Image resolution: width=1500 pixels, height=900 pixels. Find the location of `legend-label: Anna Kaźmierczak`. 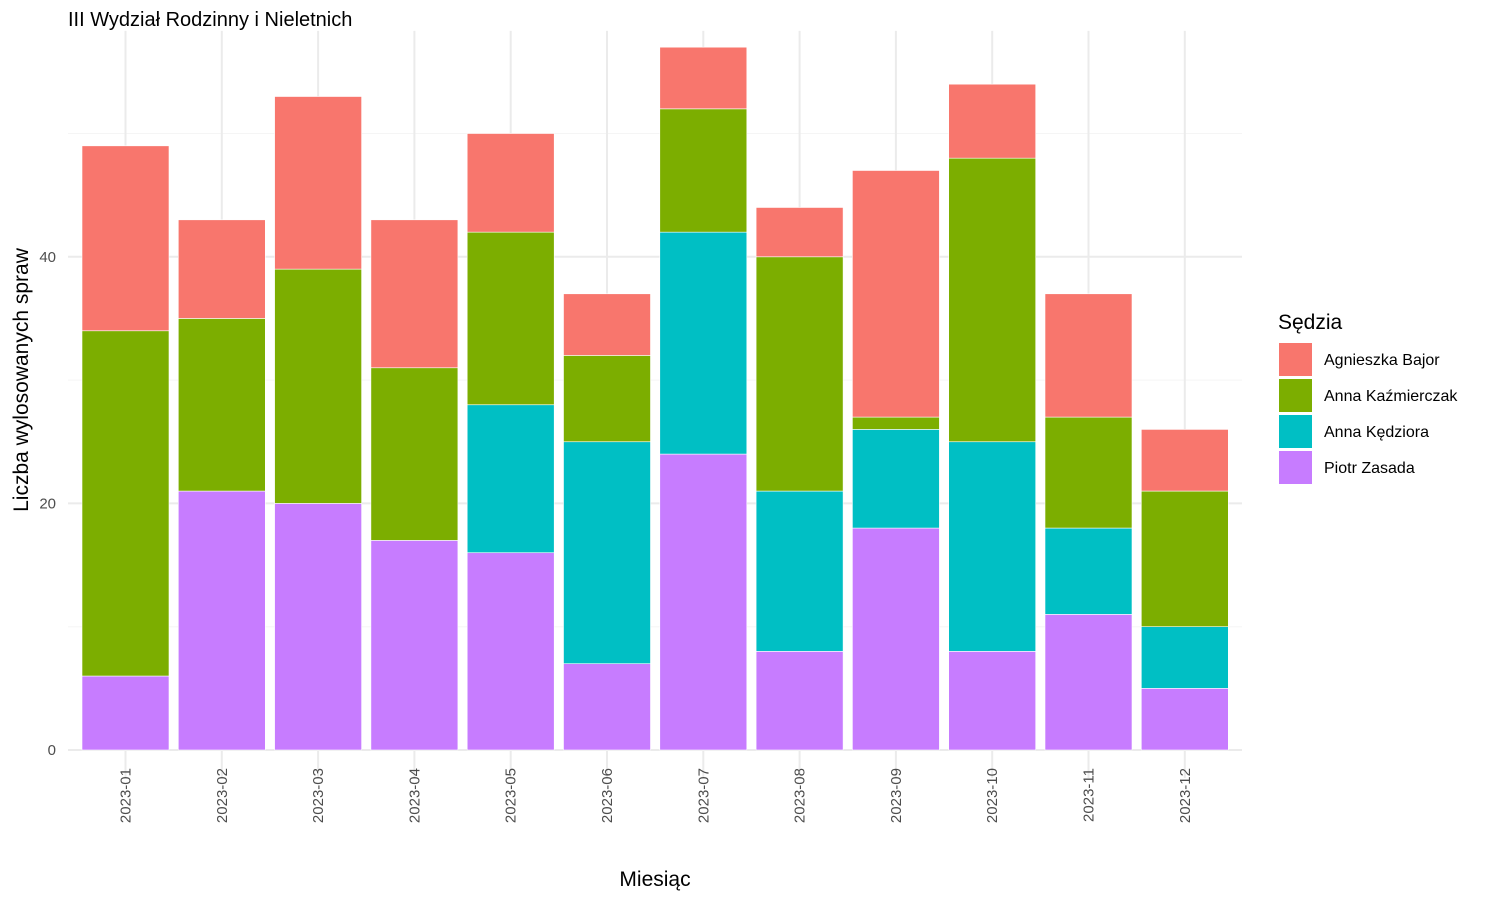

legend-label: Anna Kaźmierczak is located at coordinates (1391, 396).